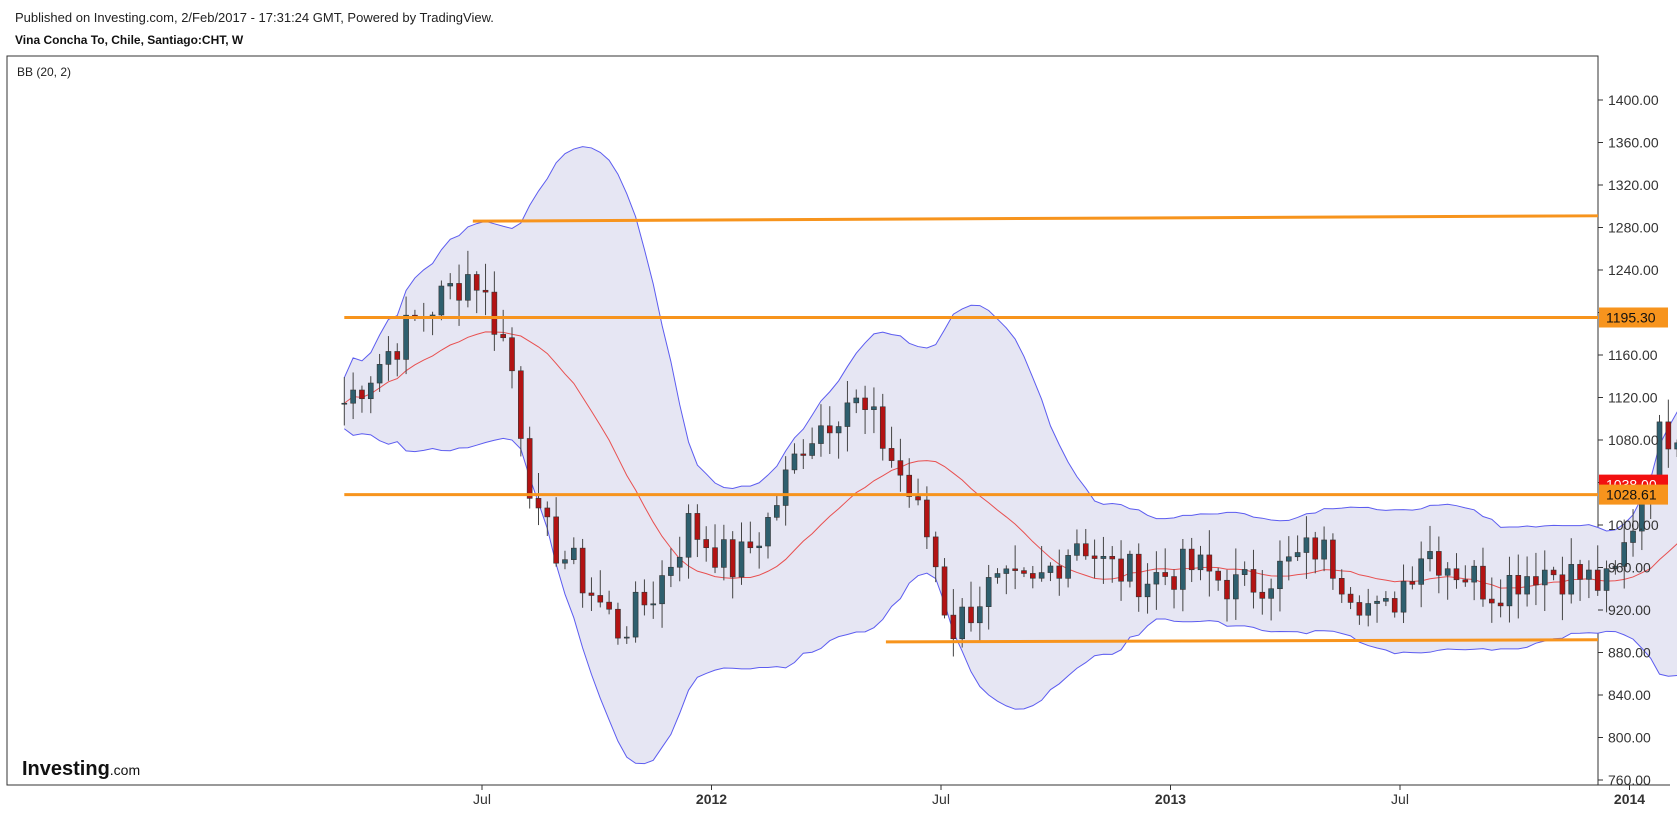 The image size is (1677, 816). I want to click on y-tick-label: 800.00, so click(1629, 738).